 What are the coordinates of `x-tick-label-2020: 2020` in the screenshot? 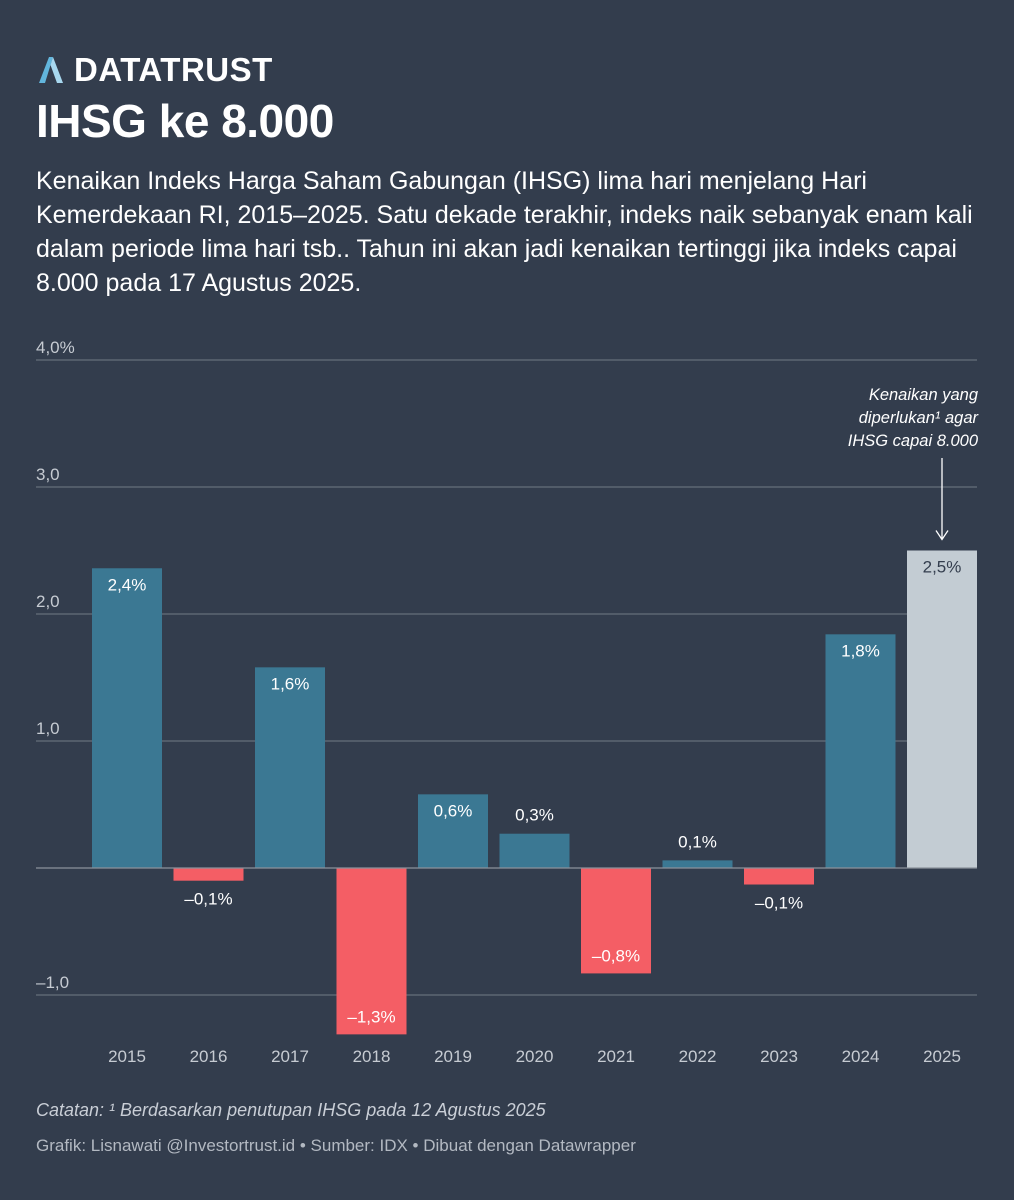 It's located at (535, 1056).